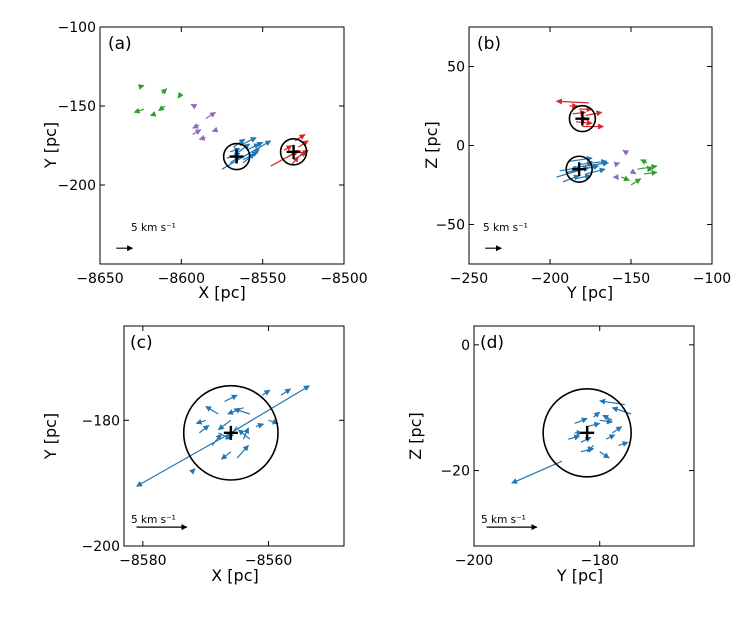  I want to click on panel-d-ylabel: Z [pc], so click(415, 435).